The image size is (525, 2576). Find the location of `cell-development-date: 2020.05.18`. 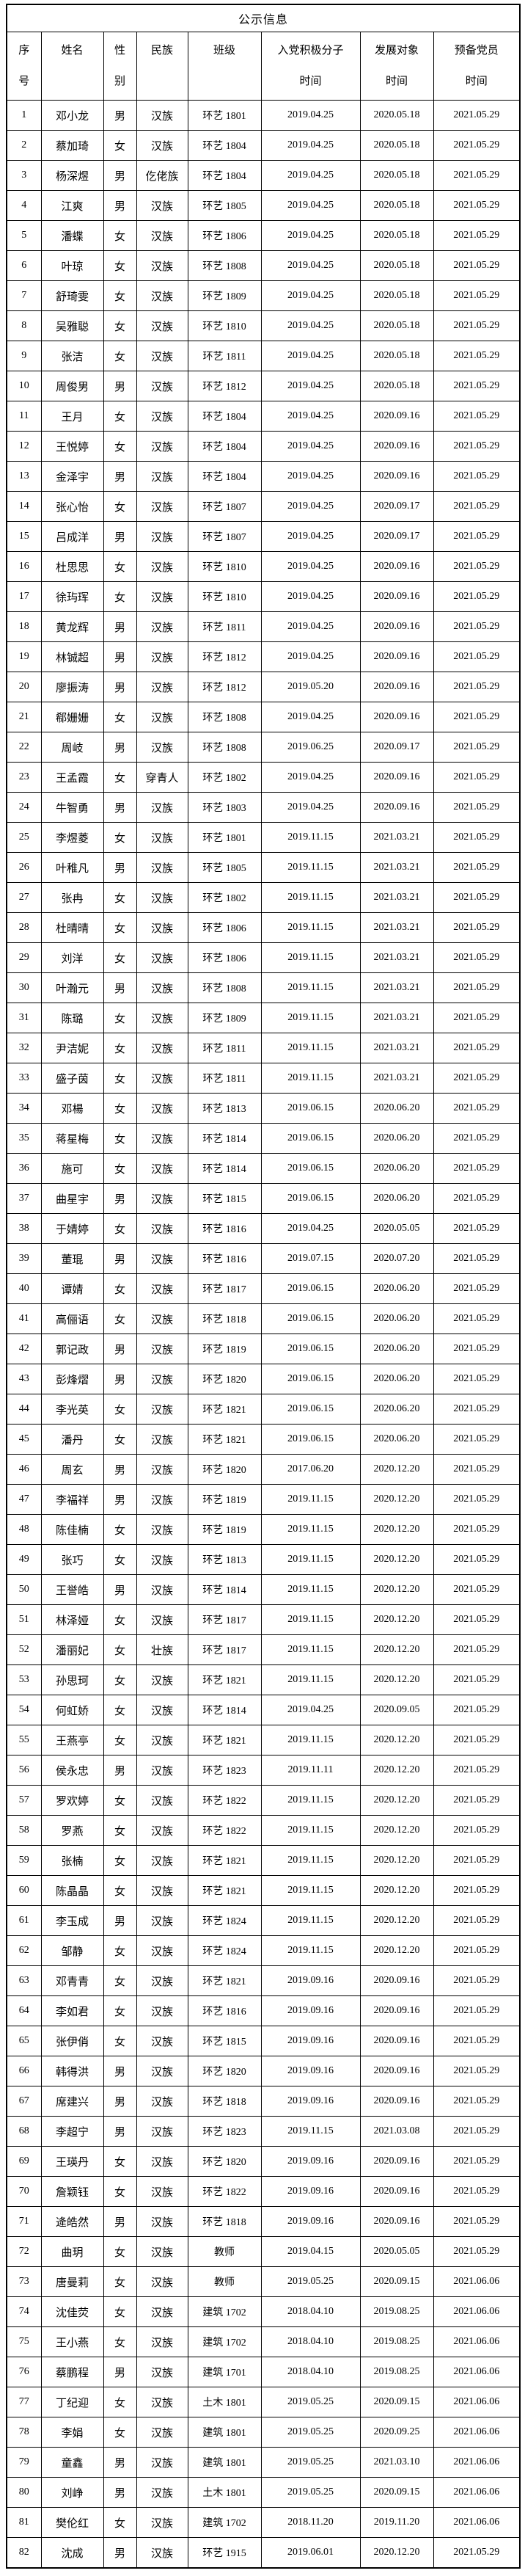

cell-development-date: 2020.05.18 is located at coordinates (396, 115).